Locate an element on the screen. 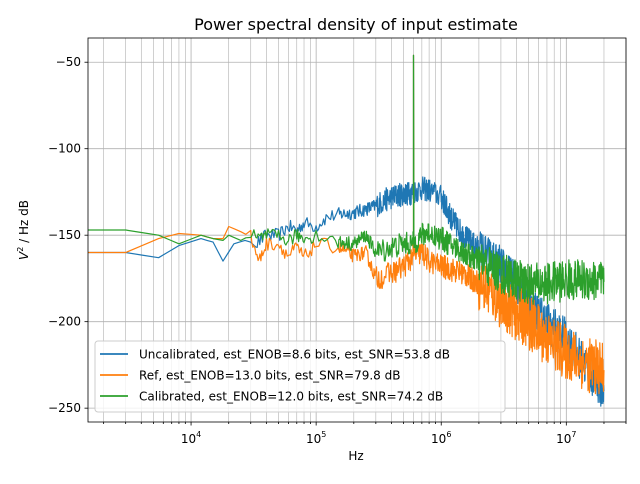  y-tick-label: −50 is located at coordinates (68, 62).